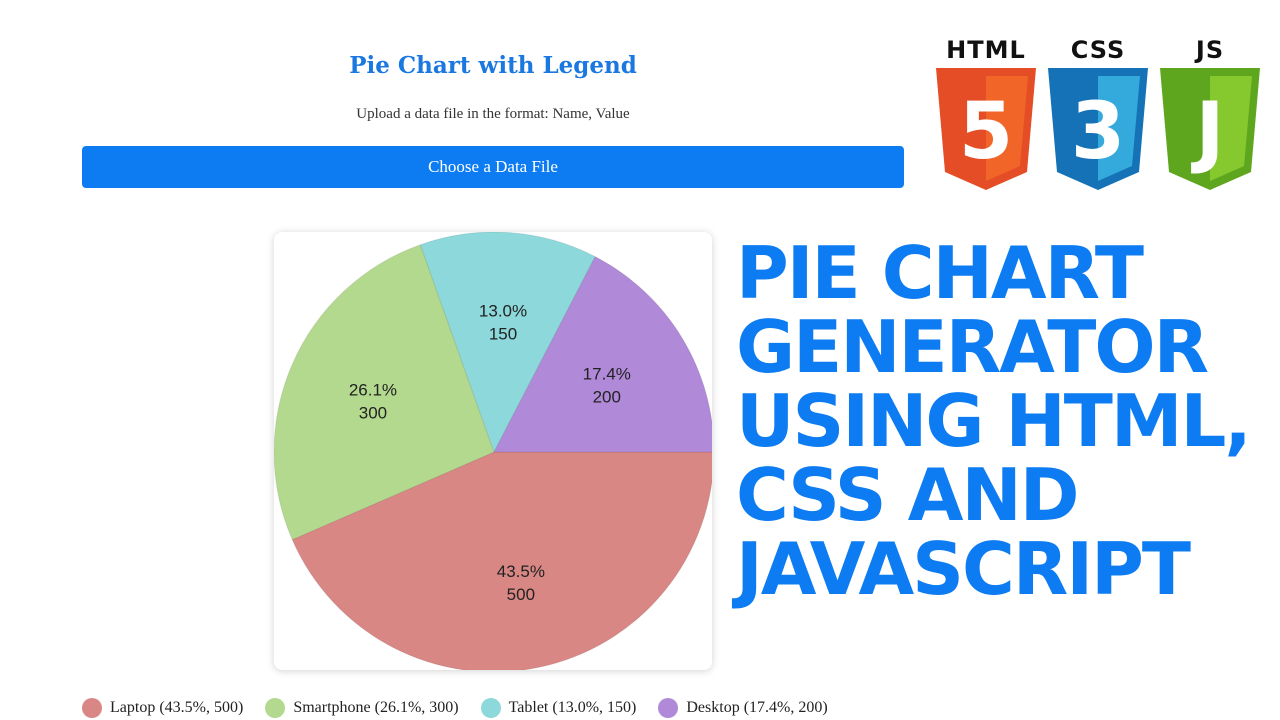  I want to click on badge-label: JS, so click(1210, 50).